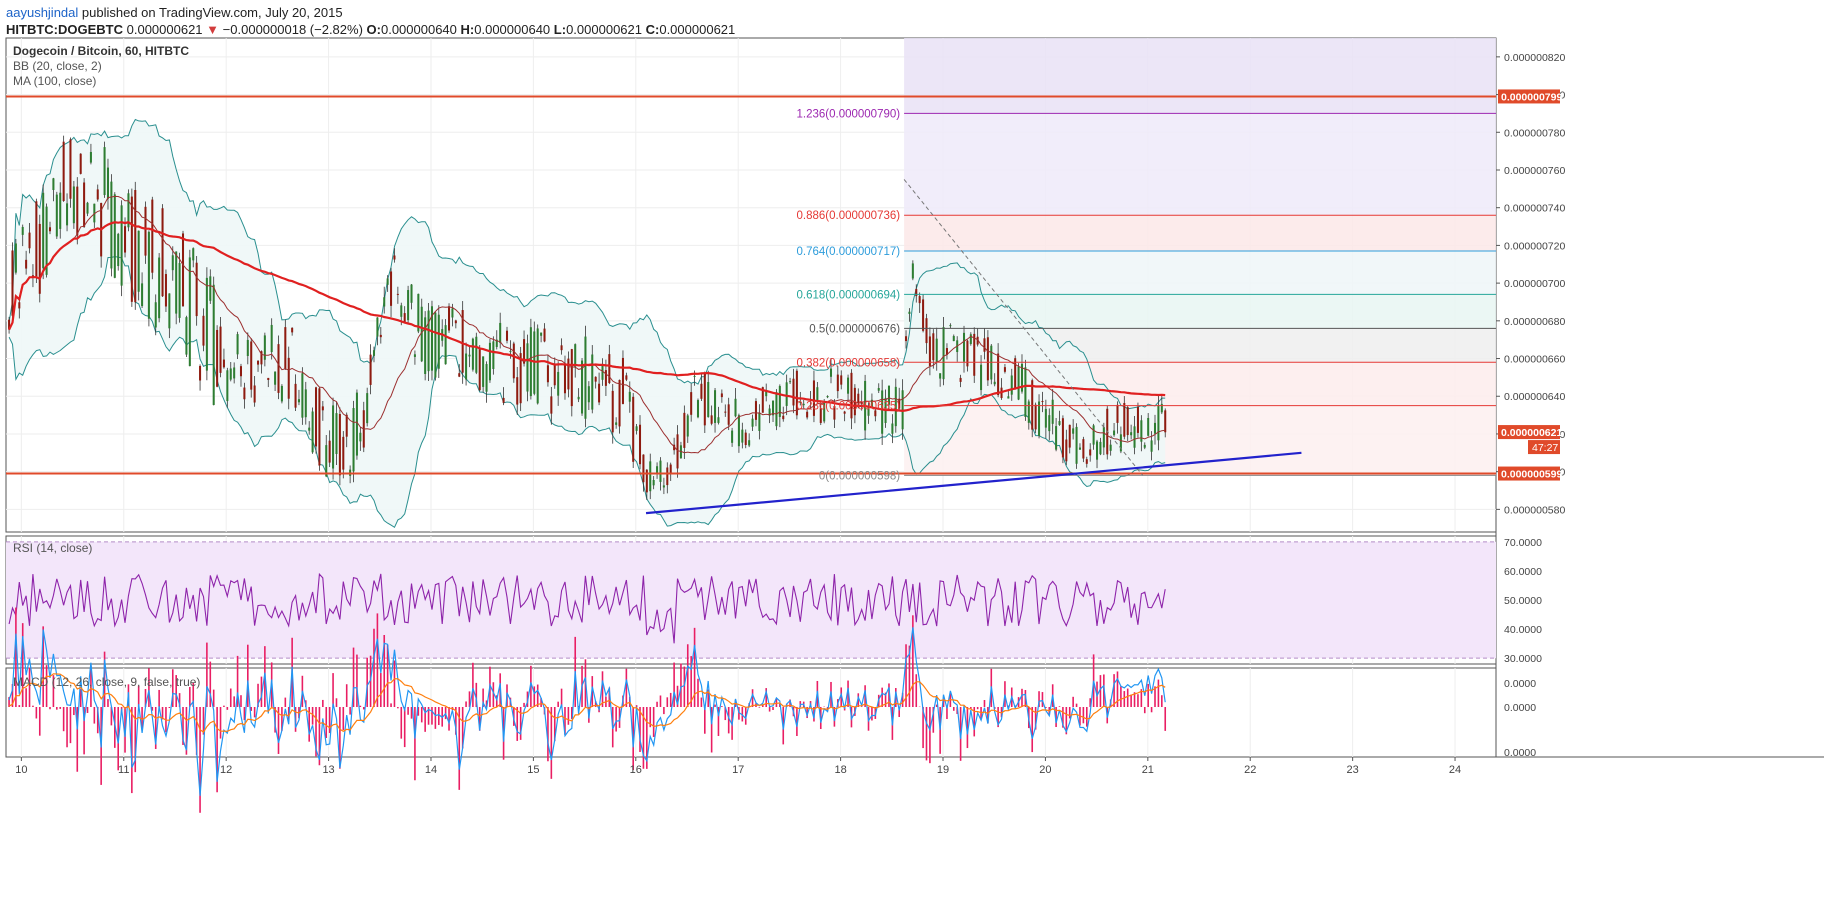 The height and width of the screenshot is (907, 1824). Describe the element at coordinates (738, 770) in the screenshot. I see `time-tick-label: 17` at that location.